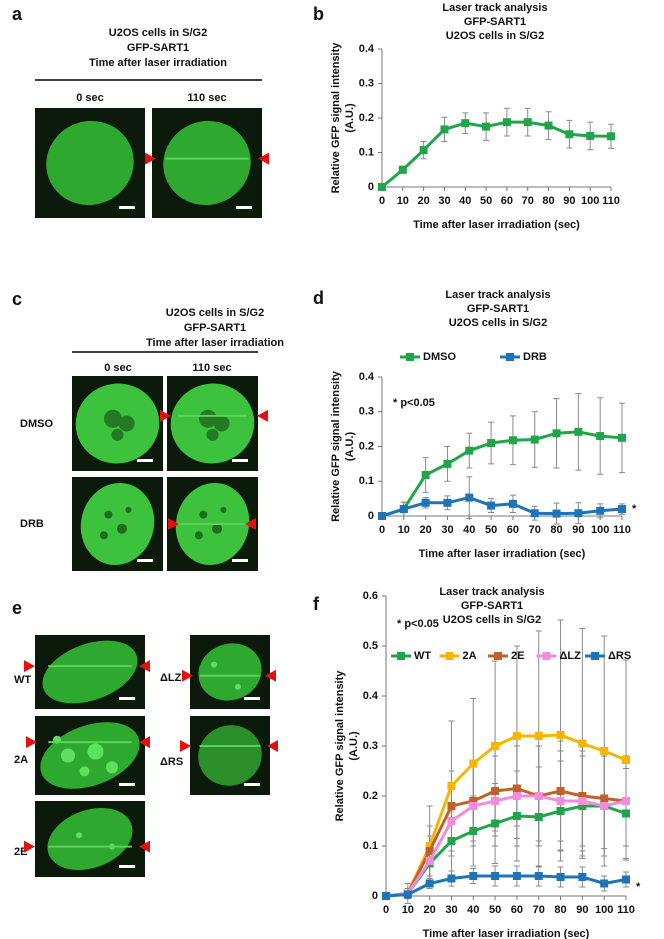 The height and width of the screenshot is (939, 664). I want to click on y-axis-label: Relative GFP signal intensity, so click(336, 446).